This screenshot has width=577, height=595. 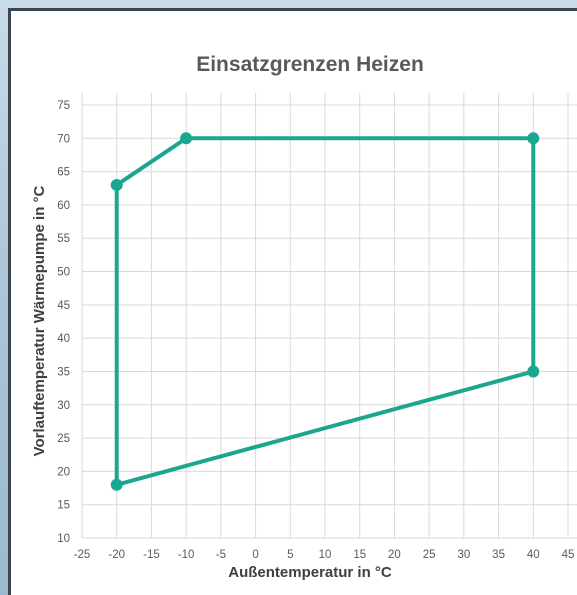 I want to click on y-tick-label: 55, so click(x=63, y=239).